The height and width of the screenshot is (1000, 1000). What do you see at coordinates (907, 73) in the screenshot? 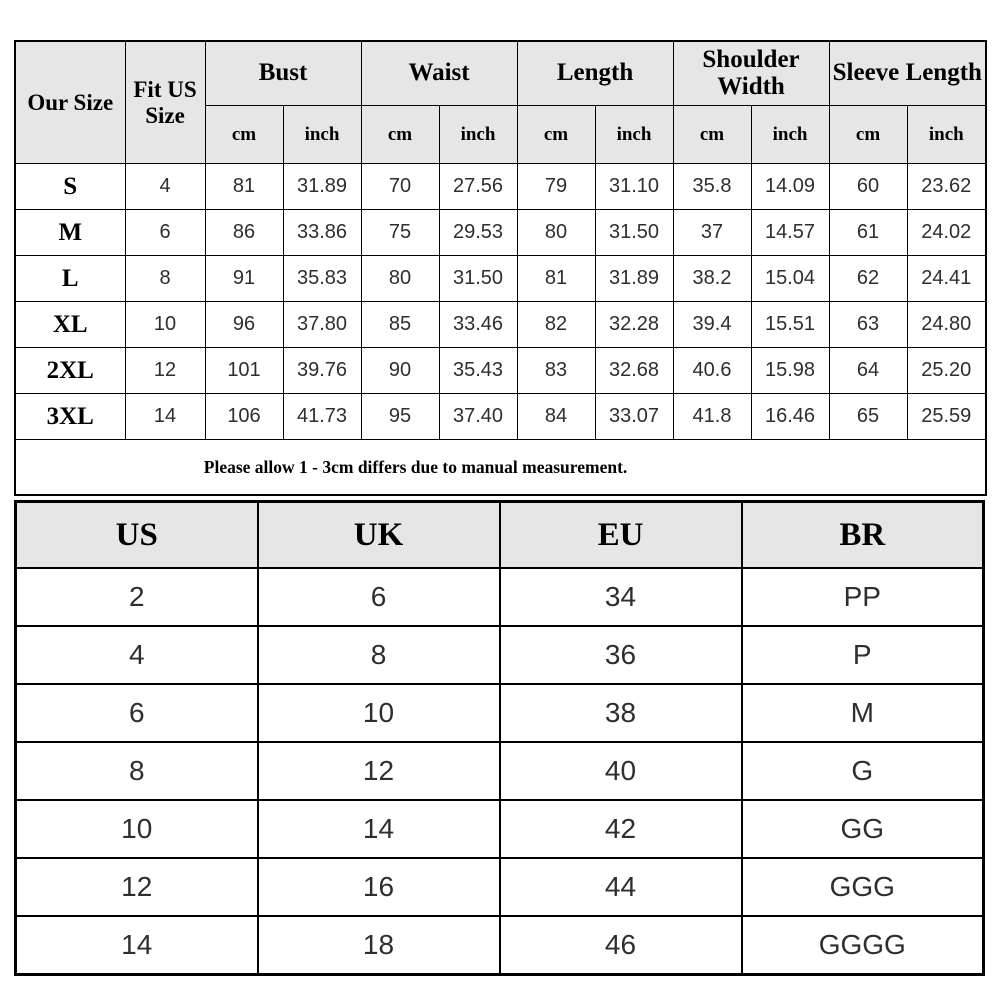
I see `header-sleeve-length: Sleeve Length` at bounding box center [907, 73].